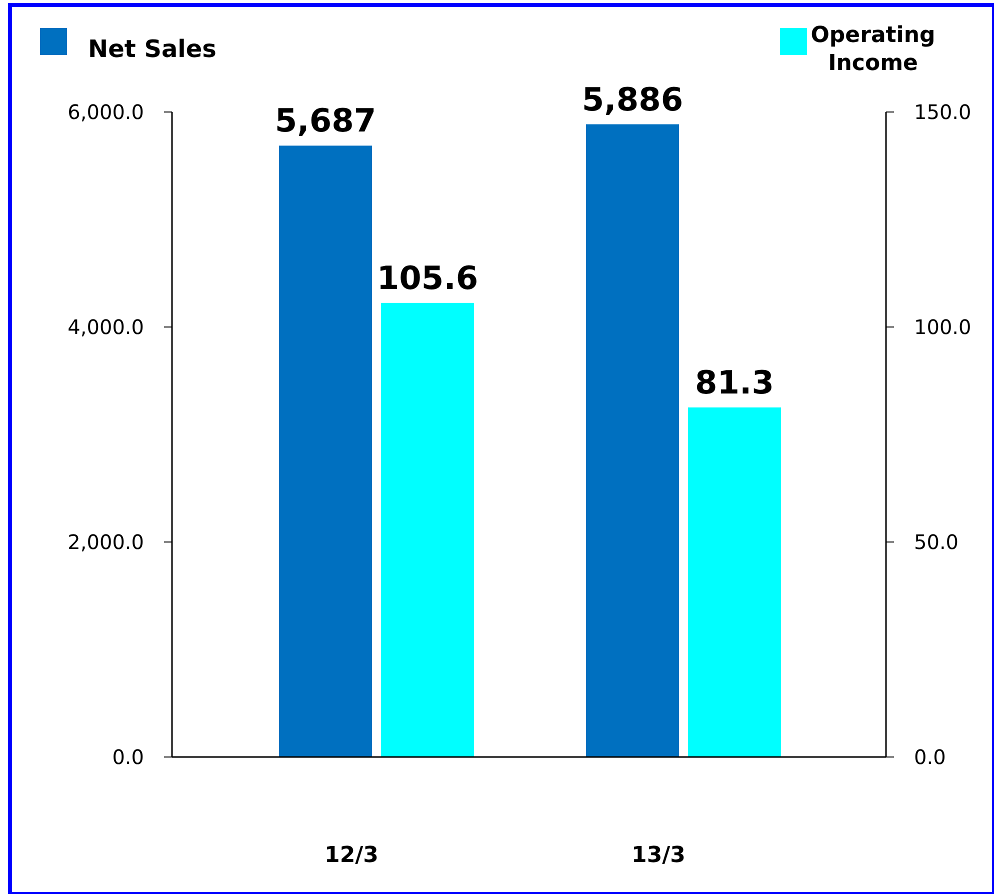 The height and width of the screenshot is (894, 994). I want to click on legend-label: Operating Income, so click(873, 49).